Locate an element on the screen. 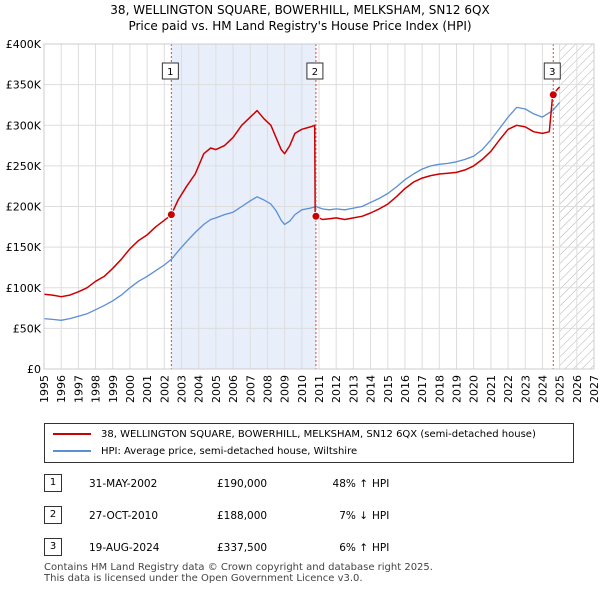  transaction-date: 31-MAY-2002 is located at coordinates (123, 484).